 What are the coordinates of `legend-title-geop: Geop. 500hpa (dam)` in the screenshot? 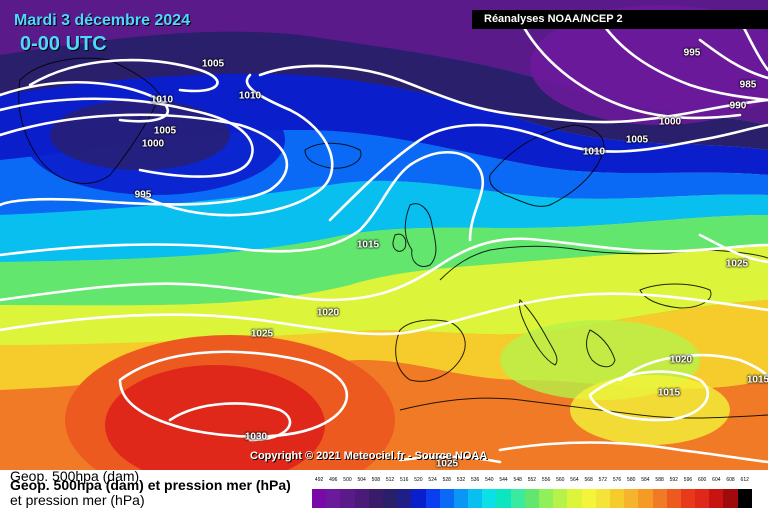 It's located at (75, 476).